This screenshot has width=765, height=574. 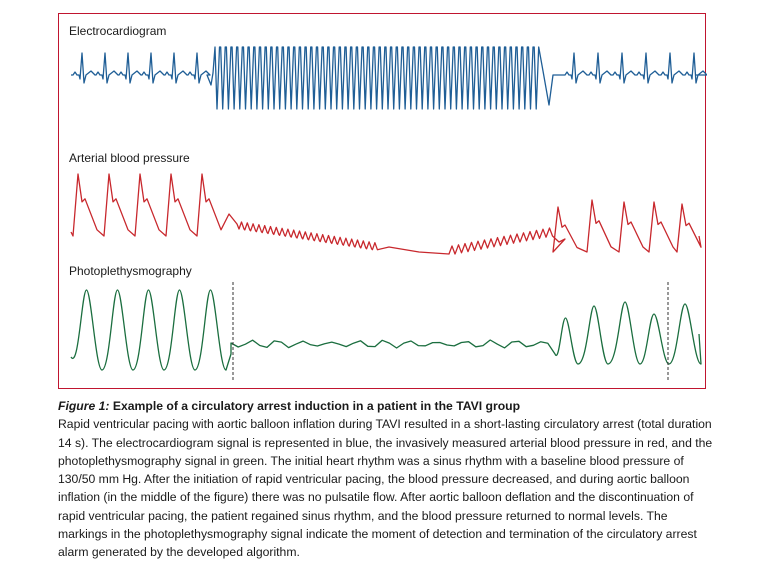 I want to click on ppg-label: Photoplethysmography, so click(x=130, y=271).